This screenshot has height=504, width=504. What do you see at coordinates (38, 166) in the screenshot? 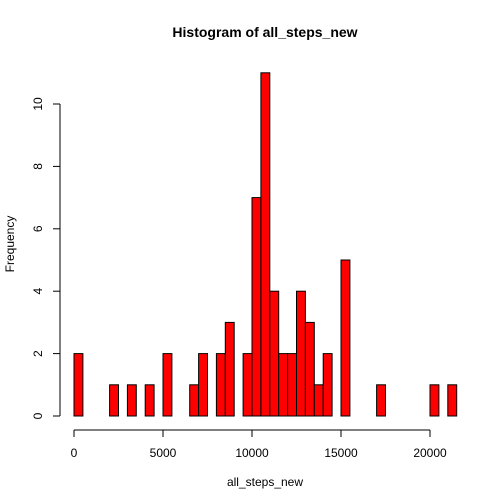
I see `y-tick-label: 8` at bounding box center [38, 166].